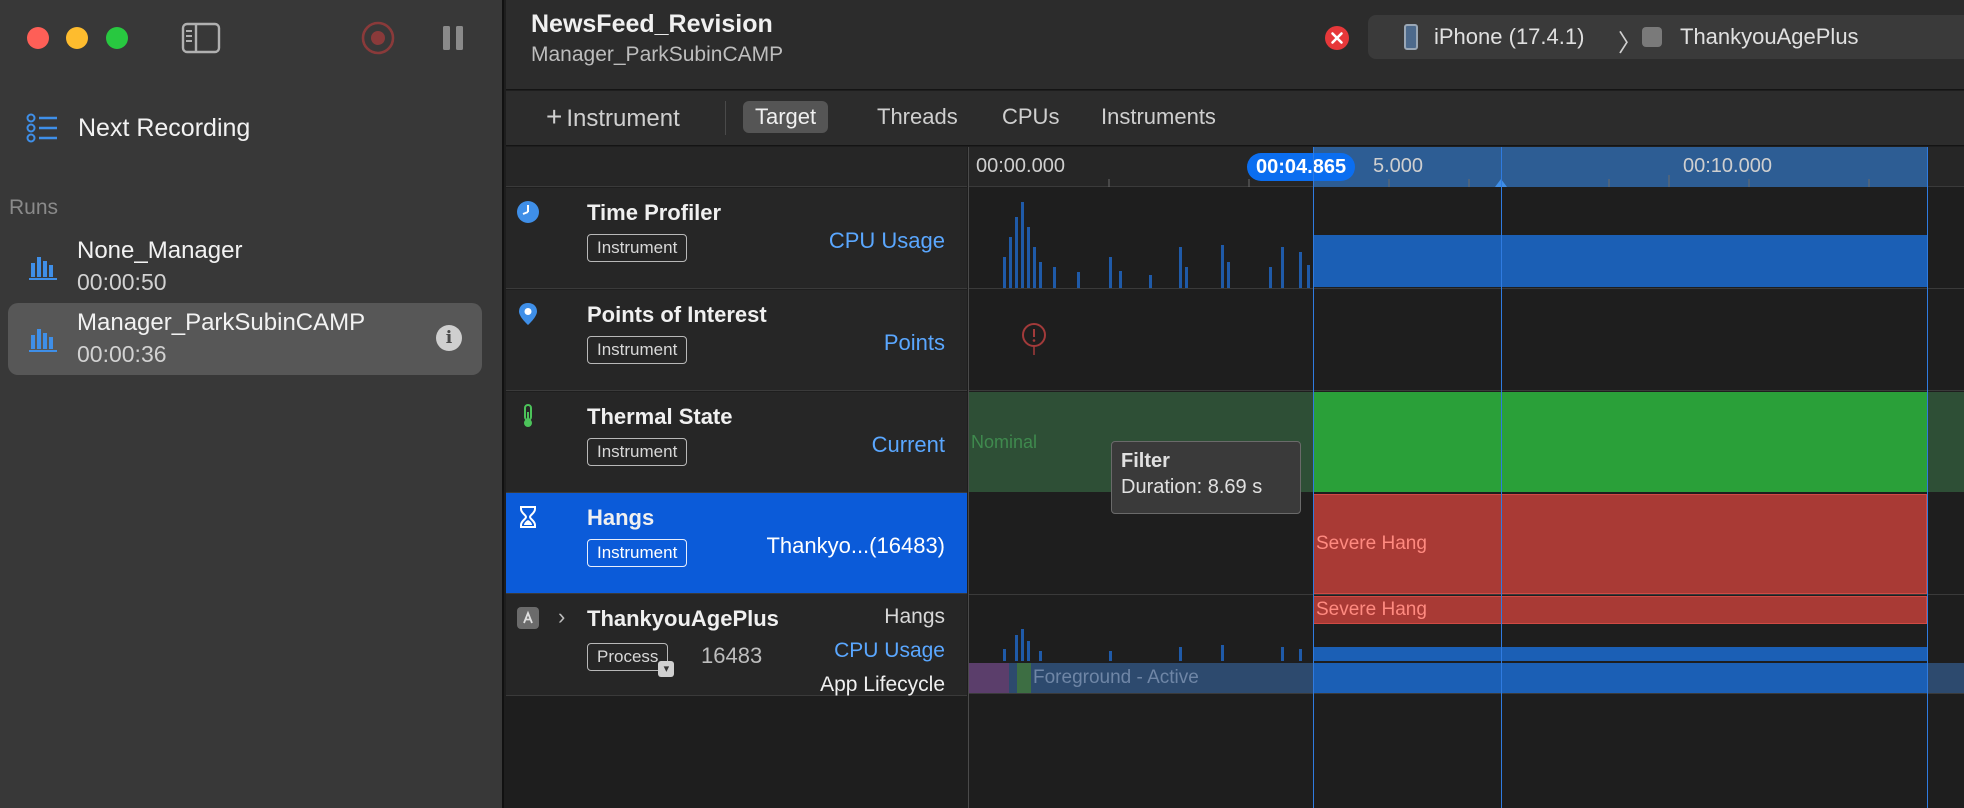  What do you see at coordinates (378, 38) in the screenshot?
I see `record-icon` at bounding box center [378, 38].